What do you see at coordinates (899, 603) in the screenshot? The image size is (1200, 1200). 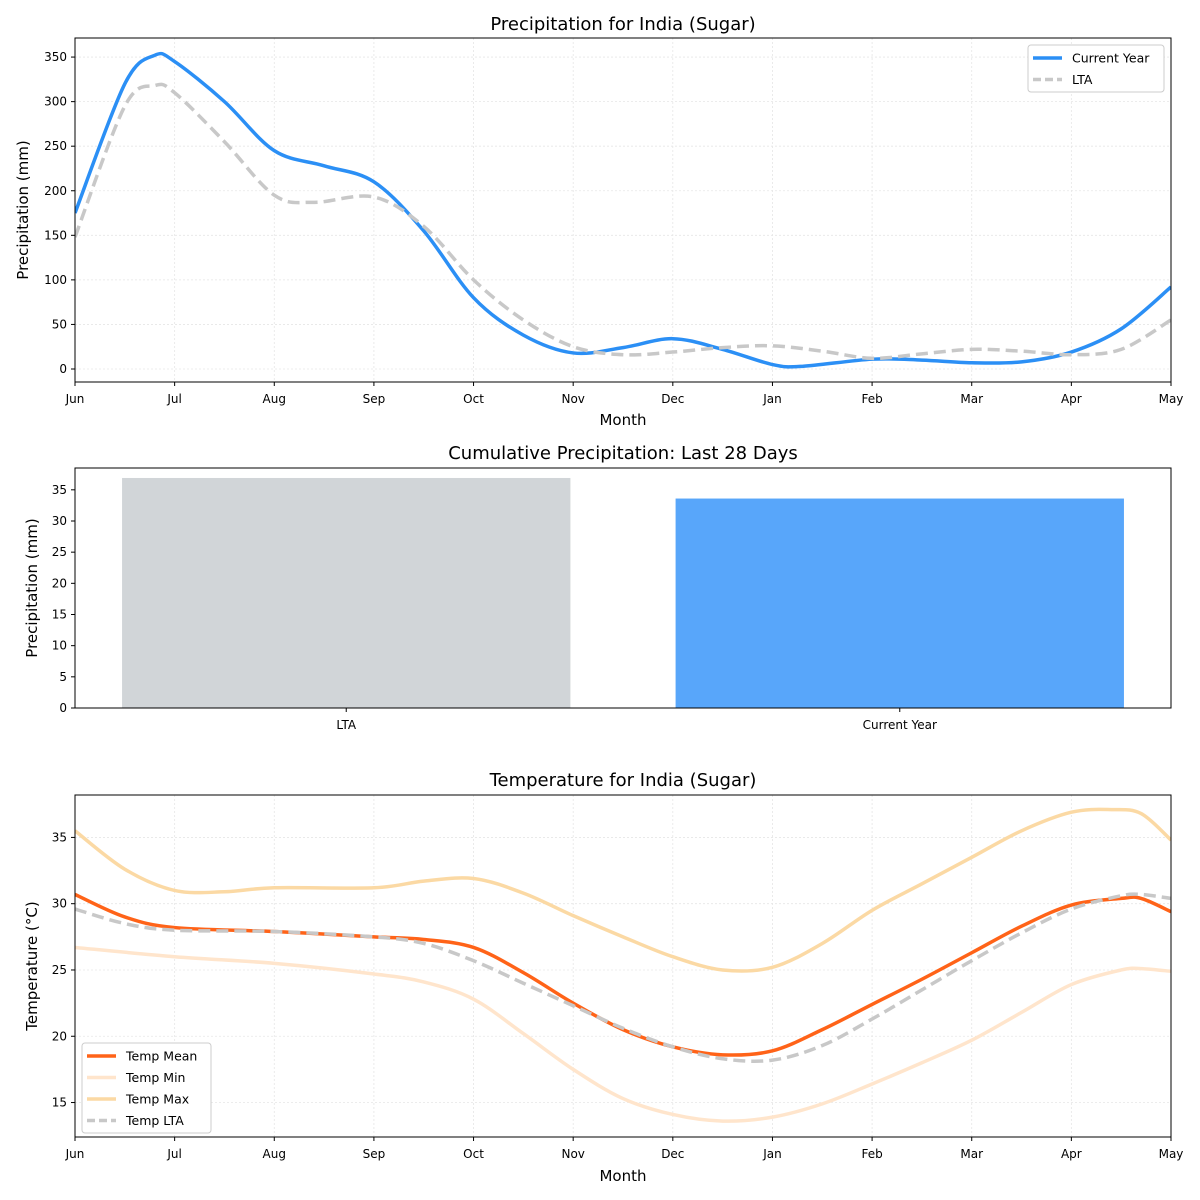 I see `bar-current-year` at bounding box center [899, 603].